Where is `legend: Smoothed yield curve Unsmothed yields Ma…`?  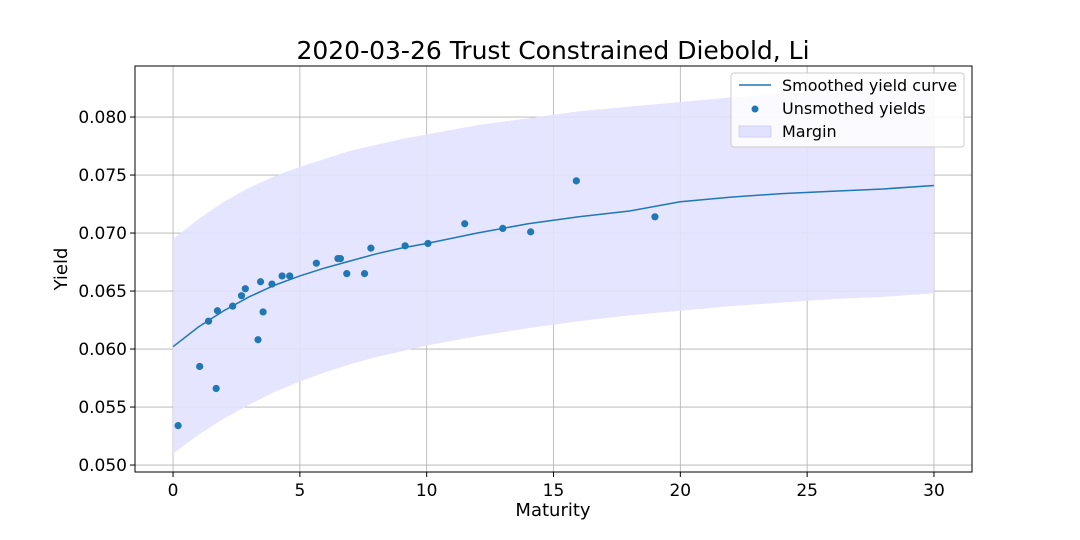
legend: Smoothed yield curve Unsmothed yields Ma… is located at coordinates (847, 110).